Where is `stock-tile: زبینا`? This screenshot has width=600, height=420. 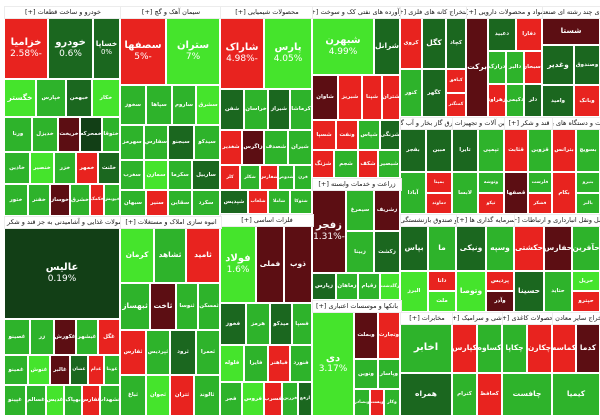 stock-tile: زبینا is located at coordinates (360, 252).